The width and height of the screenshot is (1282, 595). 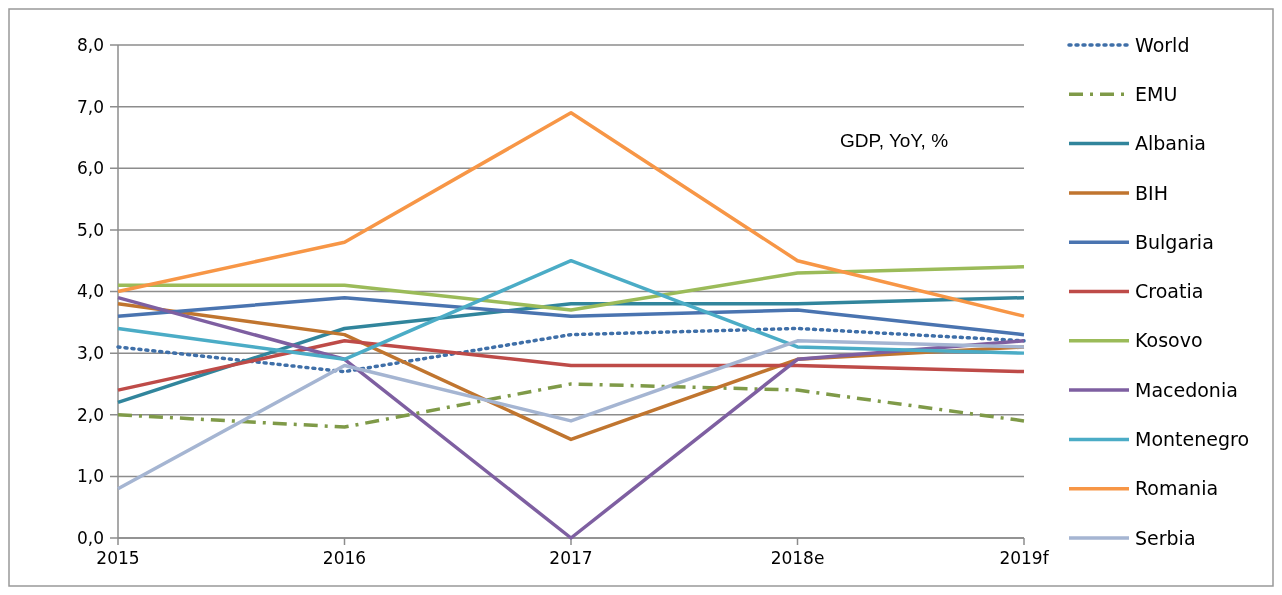 I want to click on legend-label: Montenegro, so click(x=1192, y=439).